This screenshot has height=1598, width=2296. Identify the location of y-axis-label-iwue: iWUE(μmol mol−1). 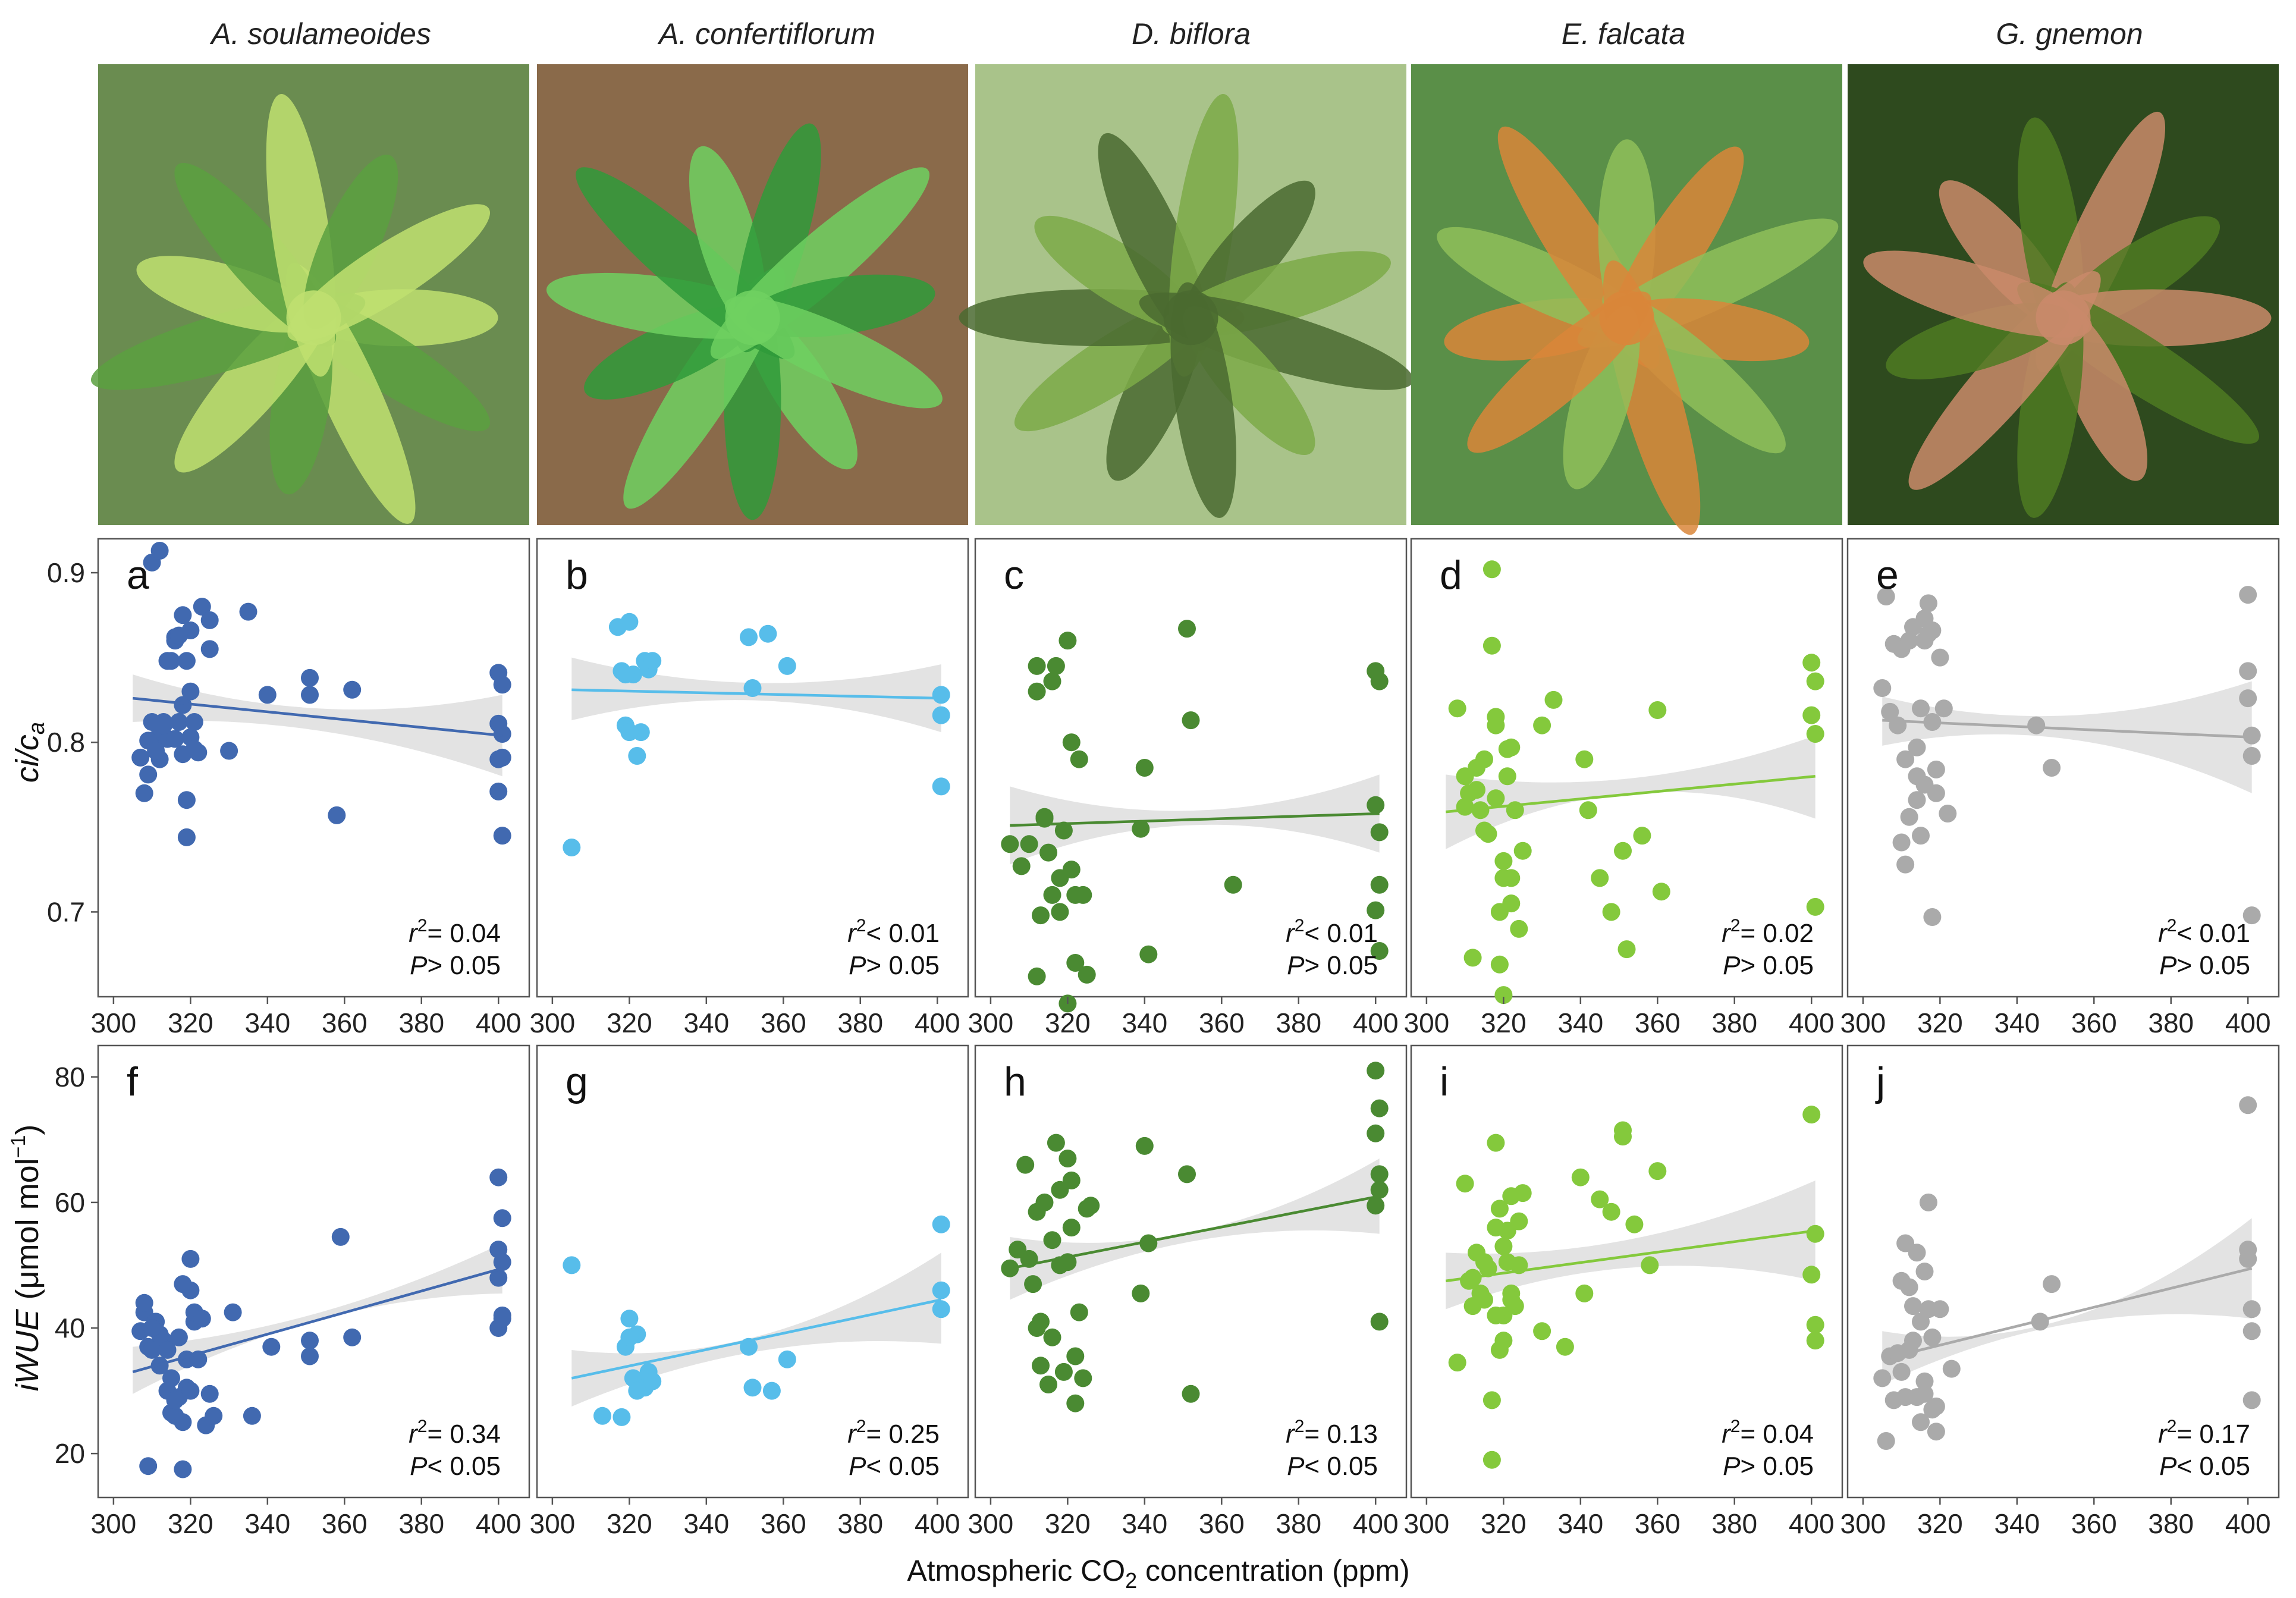
(26, 1258).